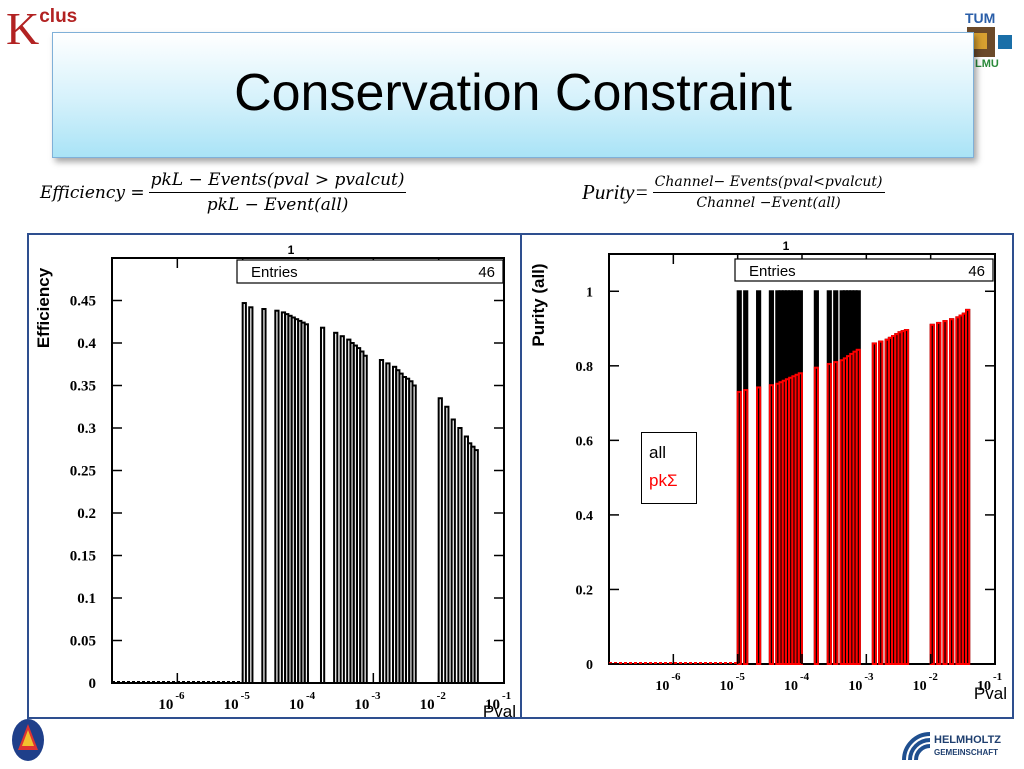 The image size is (1024, 769). What do you see at coordinates (92, 192) in the screenshot?
I see `efficiency-formula-lhs: Efficiency =` at bounding box center [92, 192].